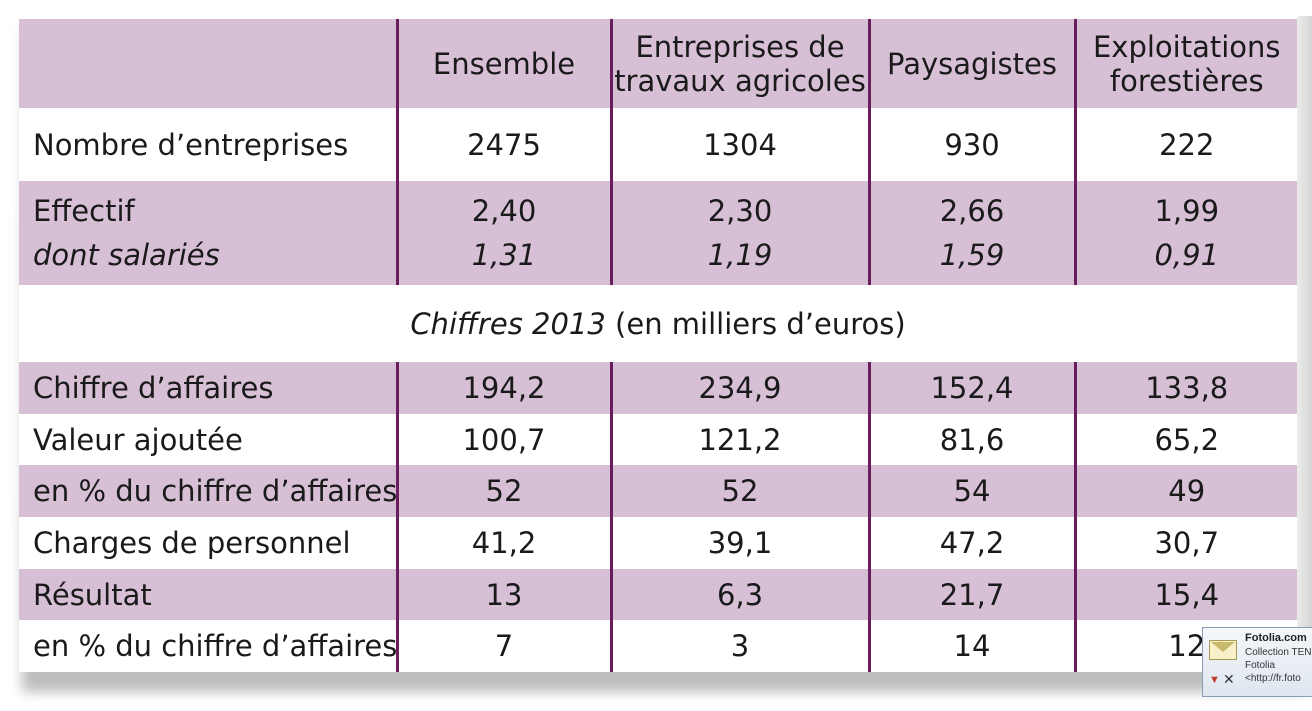  What do you see at coordinates (503, 233) in the screenshot?
I see `cell-ensemble: 2,40 1,31` at bounding box center [503, 233].